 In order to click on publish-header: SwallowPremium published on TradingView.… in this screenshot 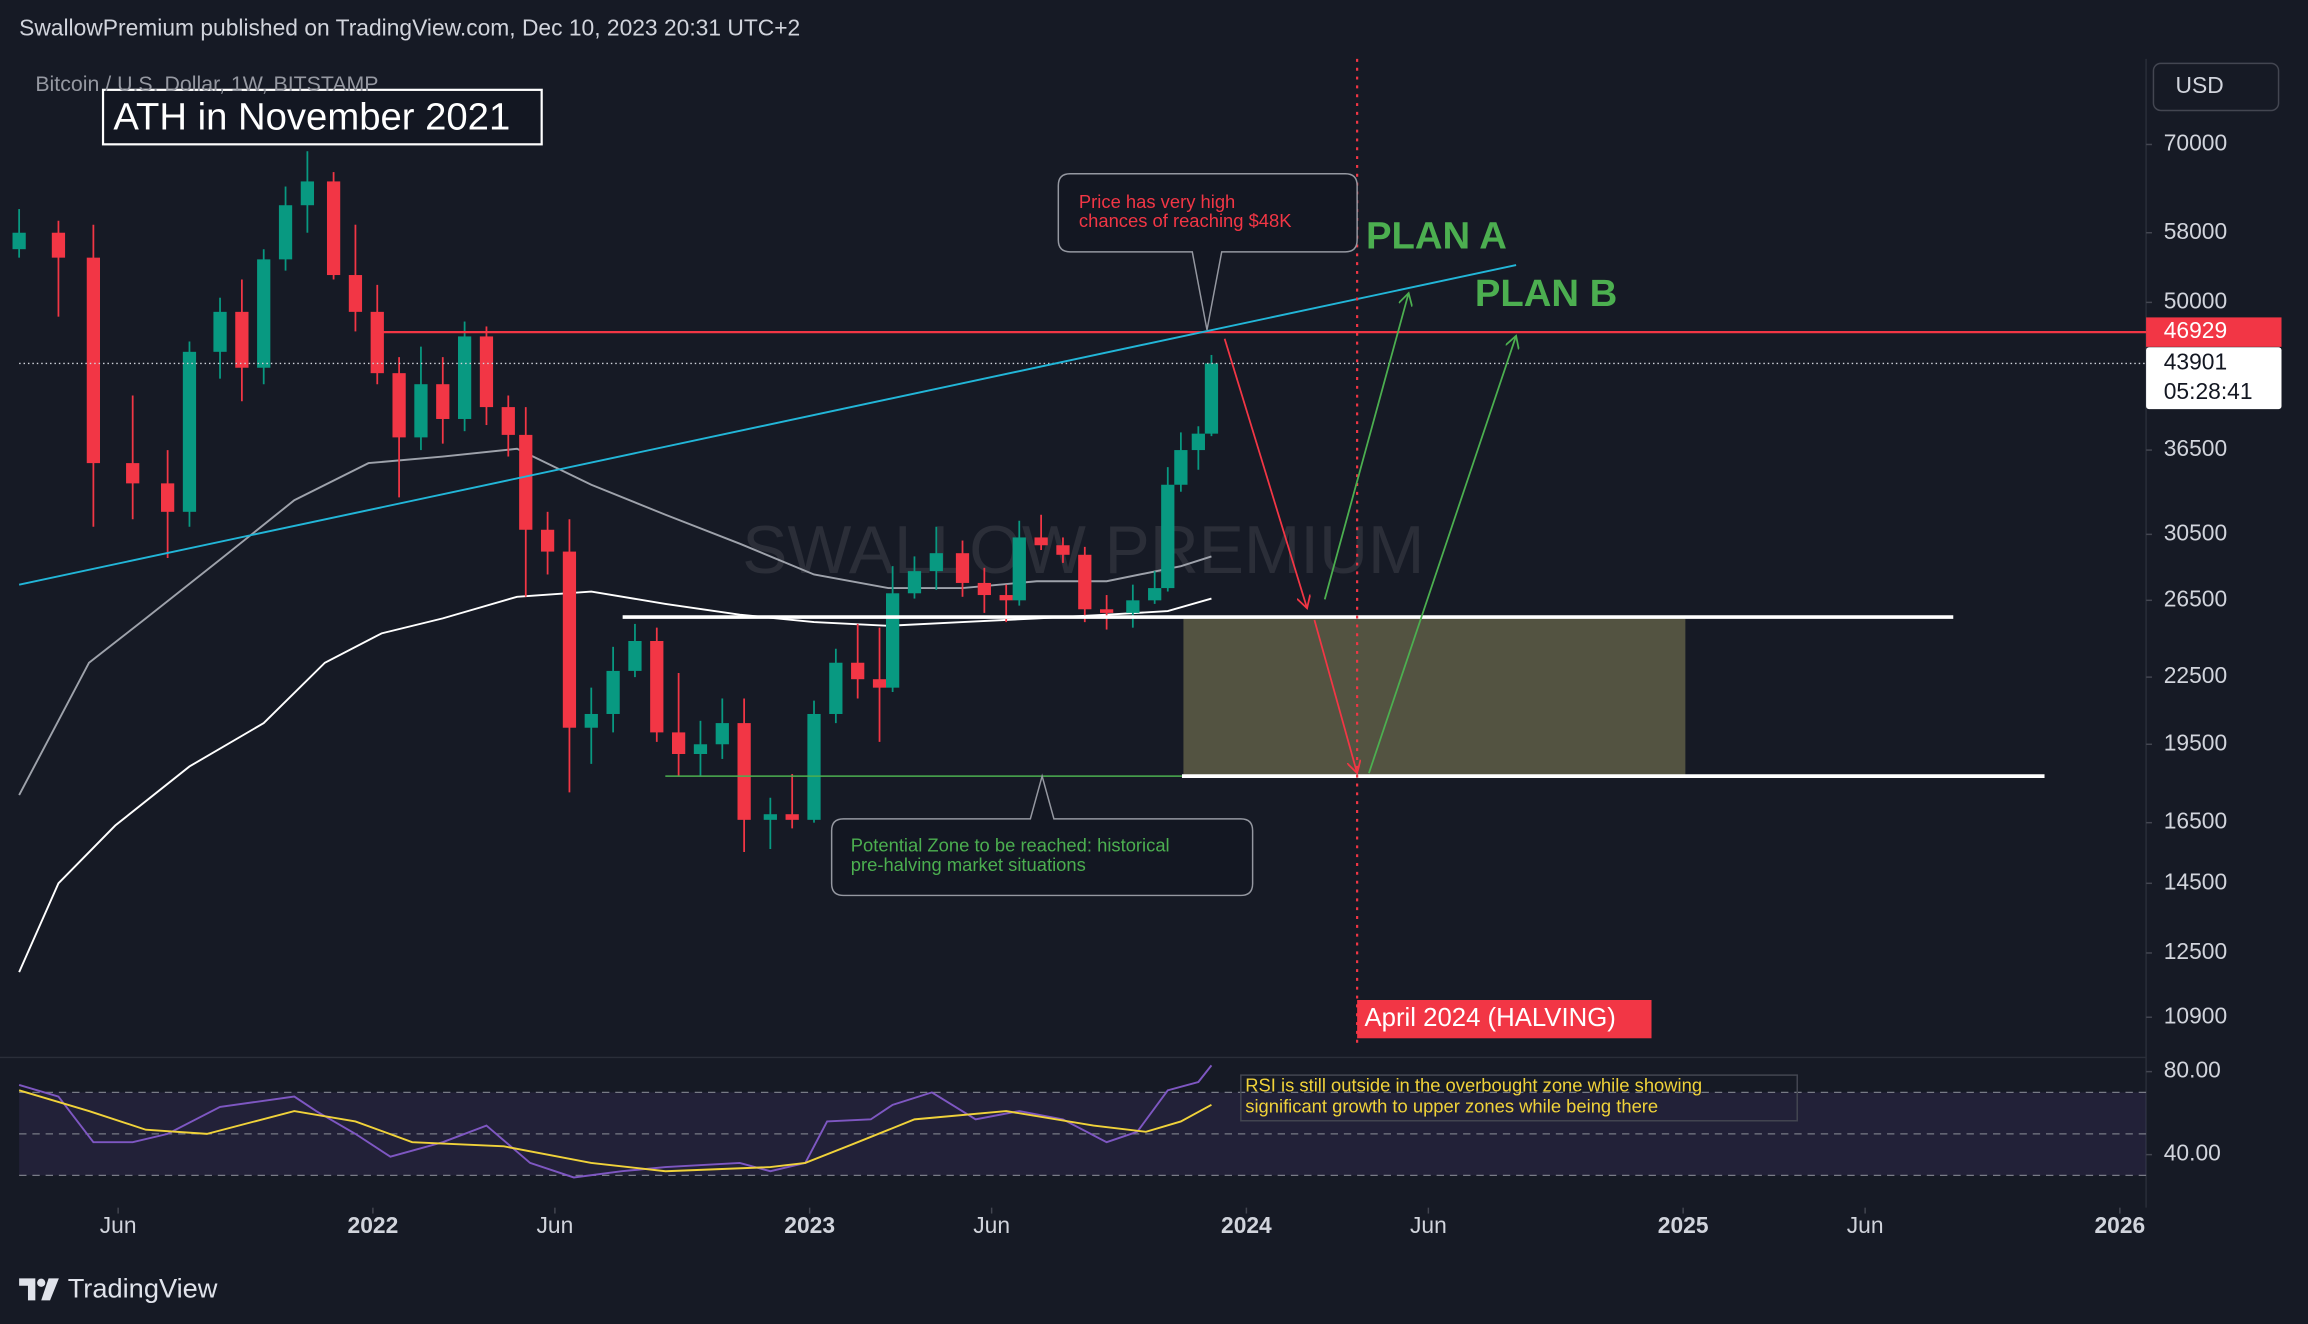, I will do `click(409, 27)`.